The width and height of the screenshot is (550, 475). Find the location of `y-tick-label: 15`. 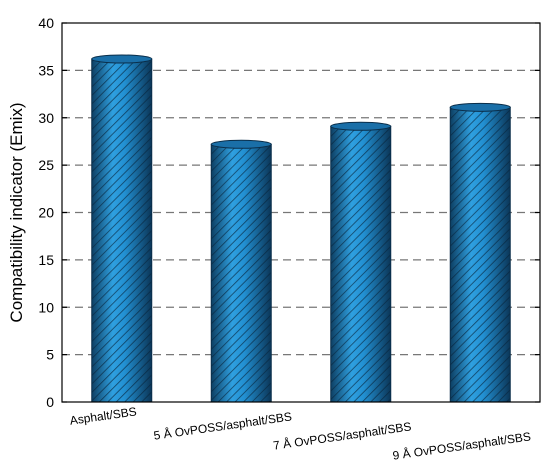

y-tick-label: 15 is located at coordinates (46, 260).